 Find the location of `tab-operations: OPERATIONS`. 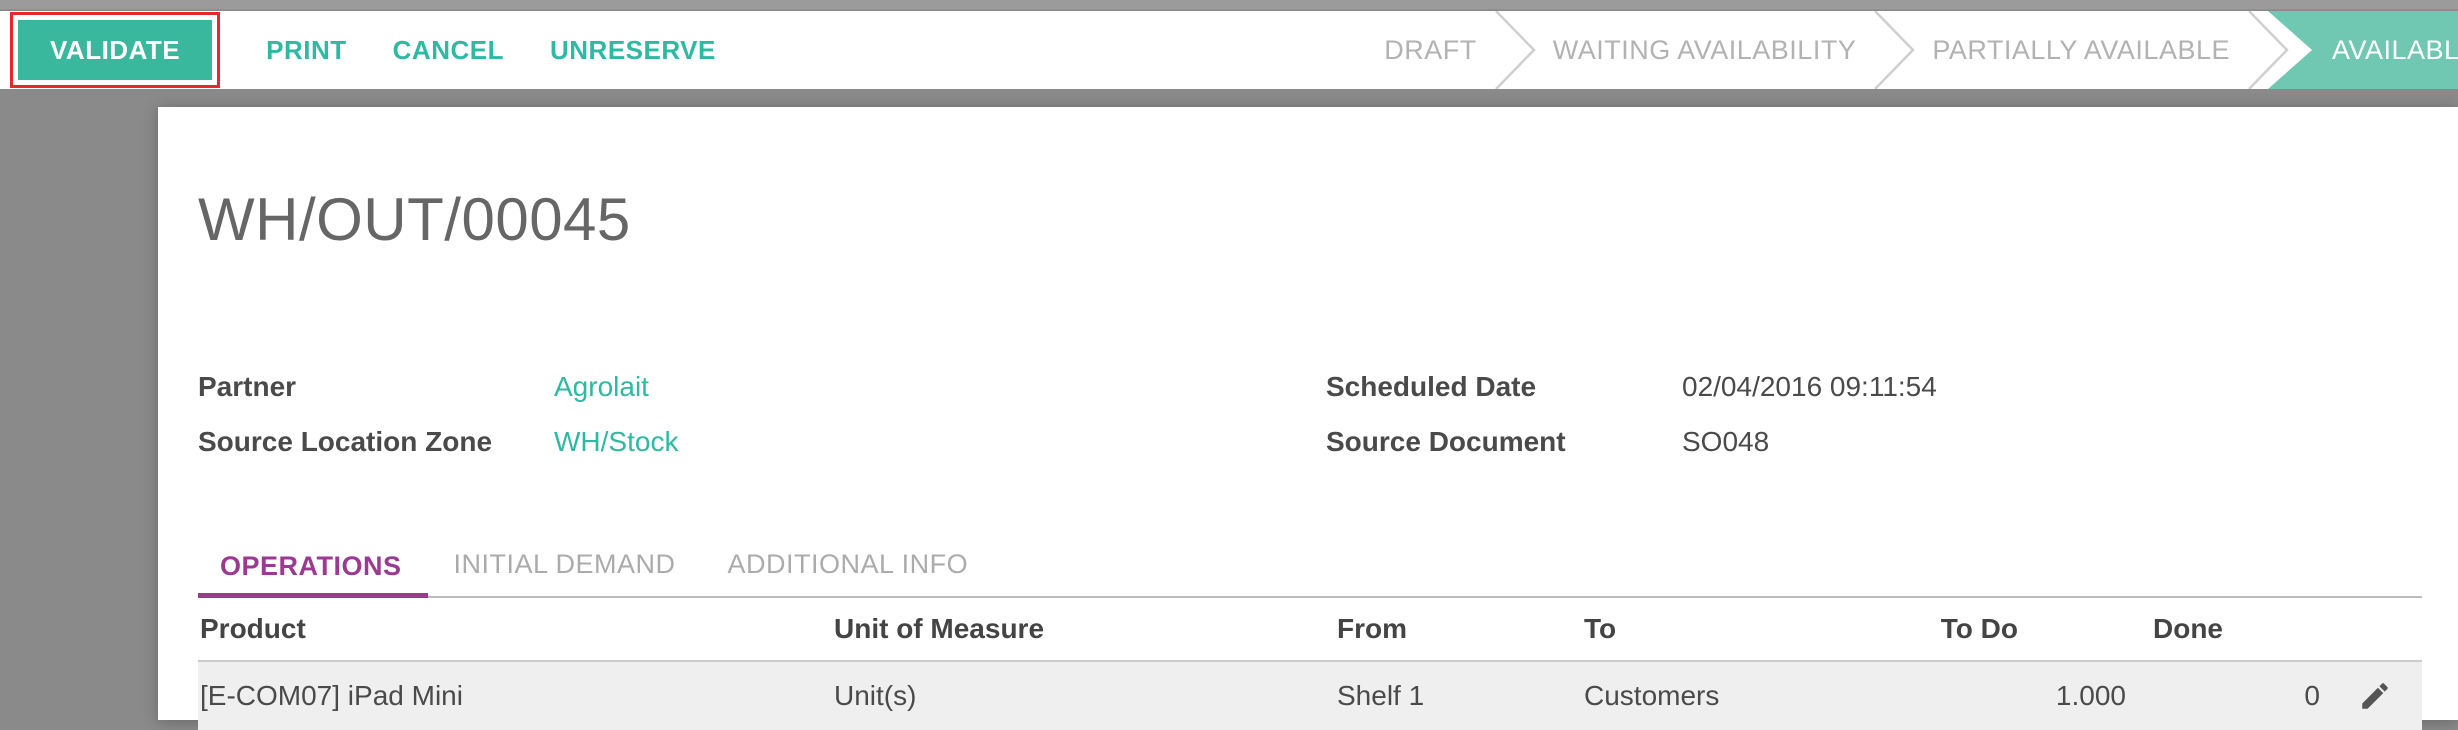

tab-operations: OPERATIONS is located at coordinates (313, 571).